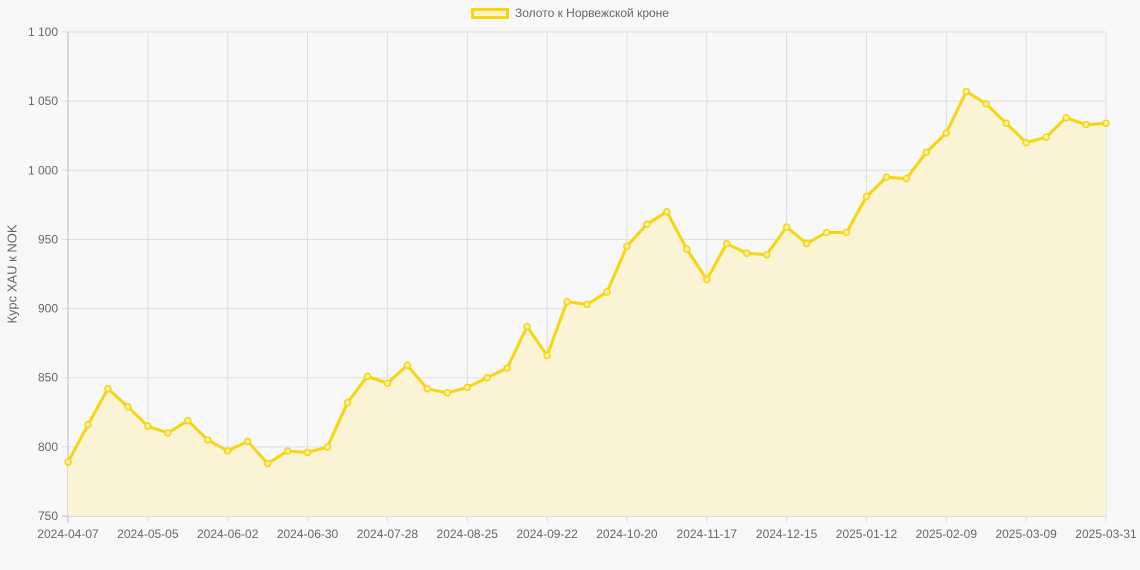  What do you see at coordinates (947, 534) in the screenshot?
I see `x-tick-label: 2025-02-09` at bounding box center [947, 534].